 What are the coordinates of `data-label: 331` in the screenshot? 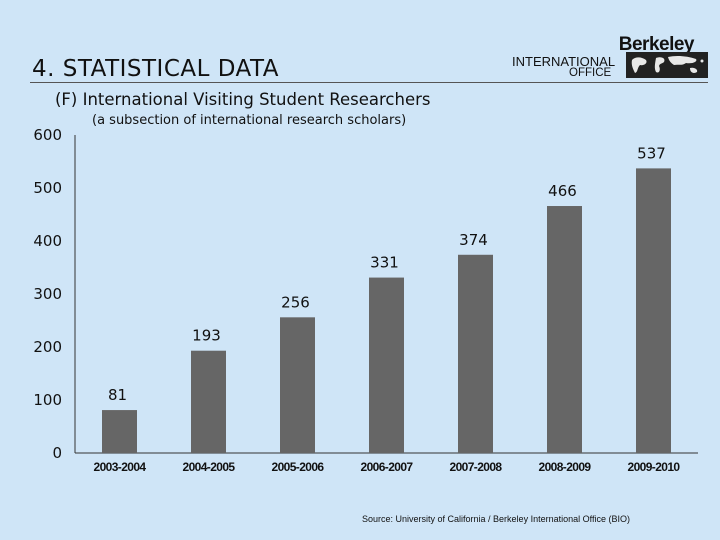 It's located at (384, 263).